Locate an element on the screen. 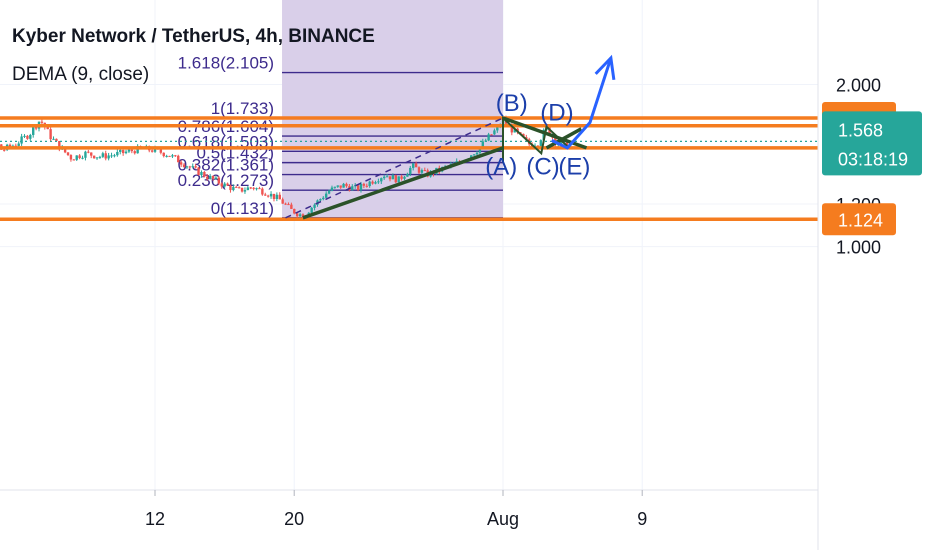  price-tag is located at coordinates (859, 219).